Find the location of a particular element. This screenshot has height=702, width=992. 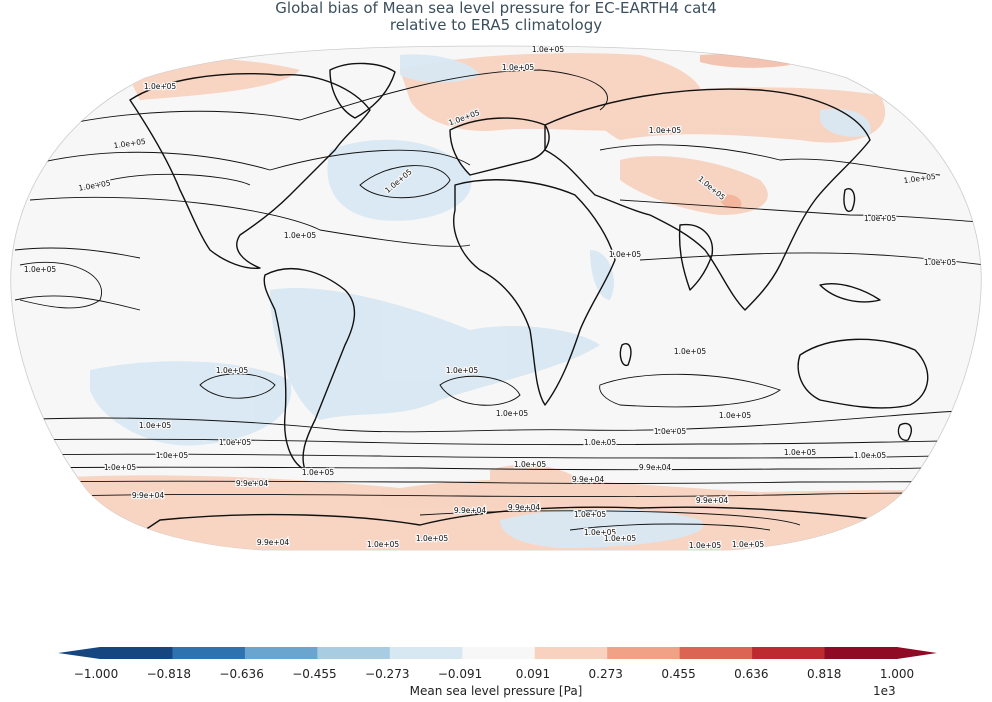

colorbar-multiplier: 1e3 is located at coordinates (884, 691).